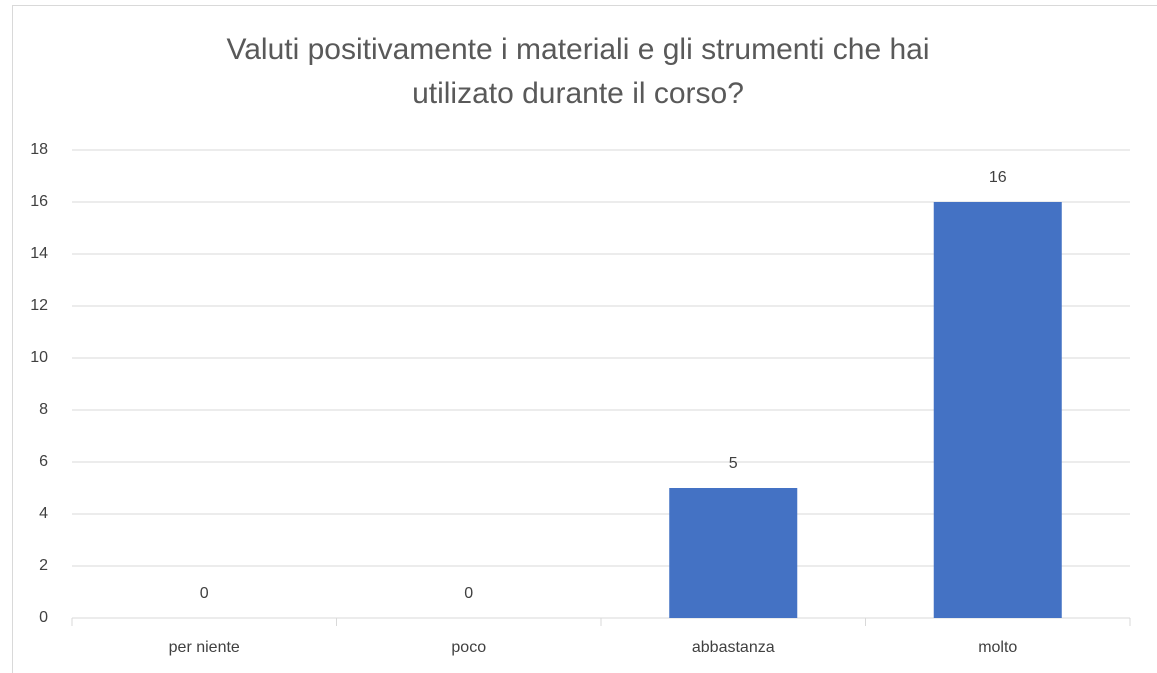 This screenshot has height=673, width=1157. Describe the element at coordinates (204, 647) in the screenshot. I see `x-tick-label: per niente` at that location.